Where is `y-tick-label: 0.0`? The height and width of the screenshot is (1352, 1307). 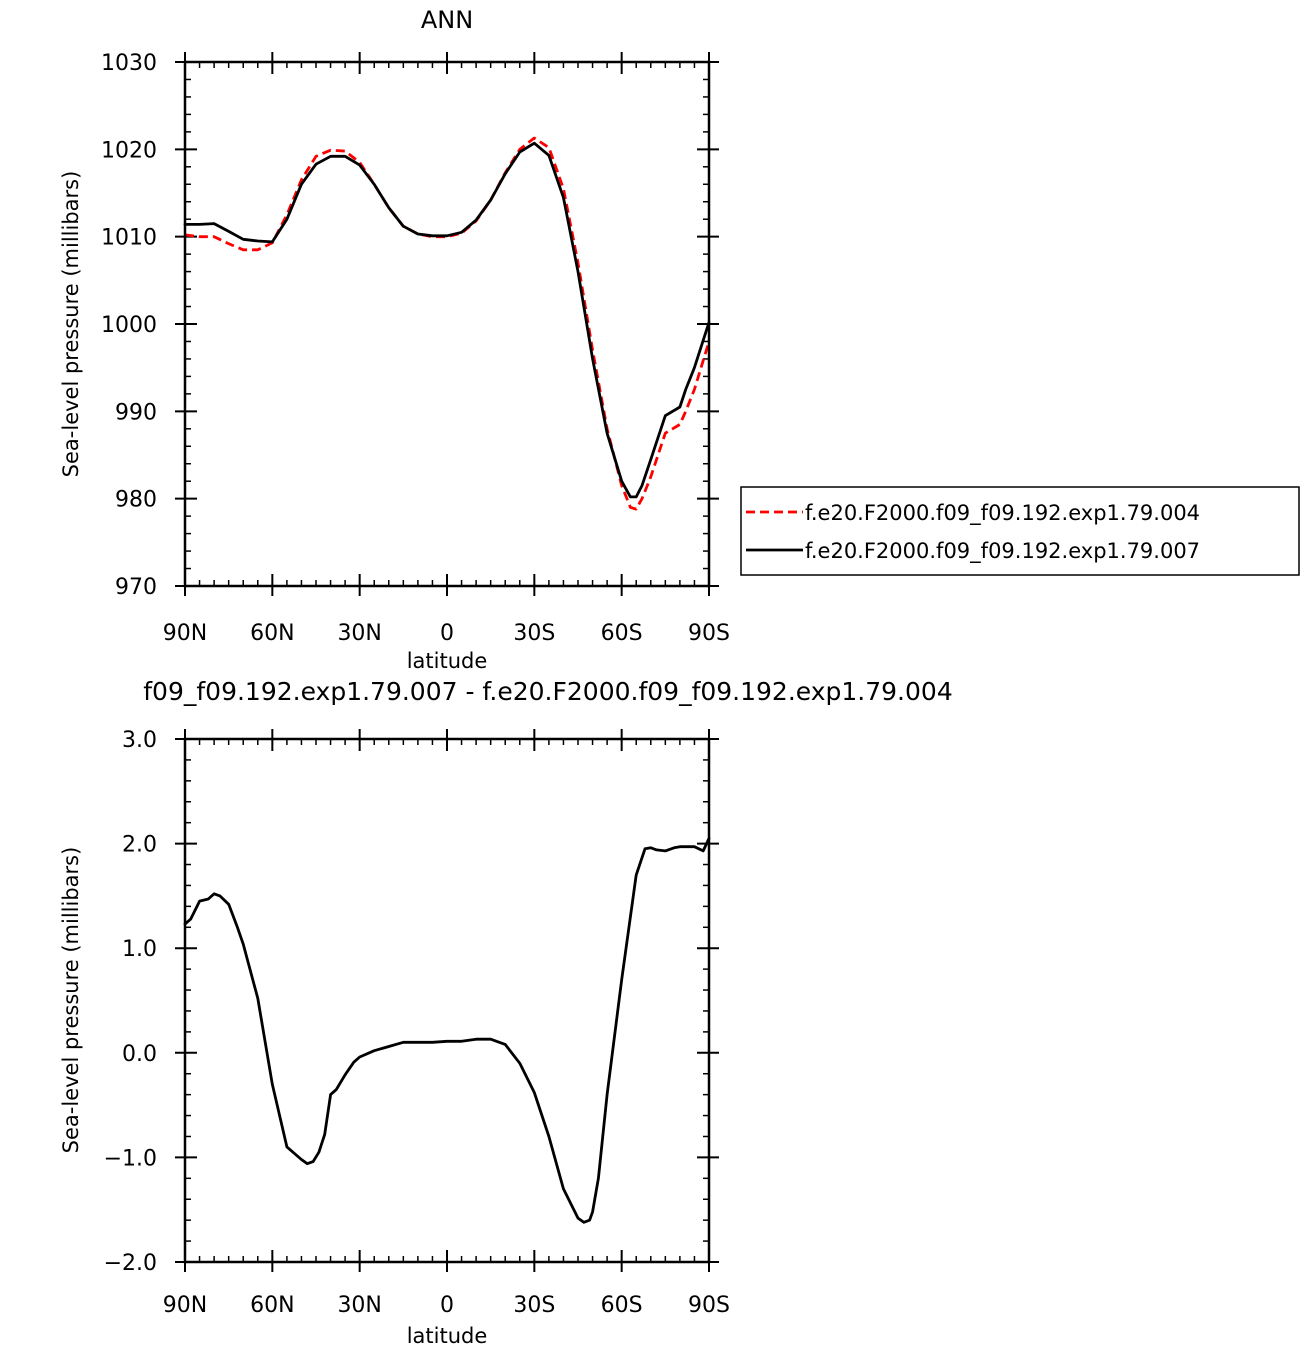 y-tick-label: 0.0 is located at coordinates (139, 1054).